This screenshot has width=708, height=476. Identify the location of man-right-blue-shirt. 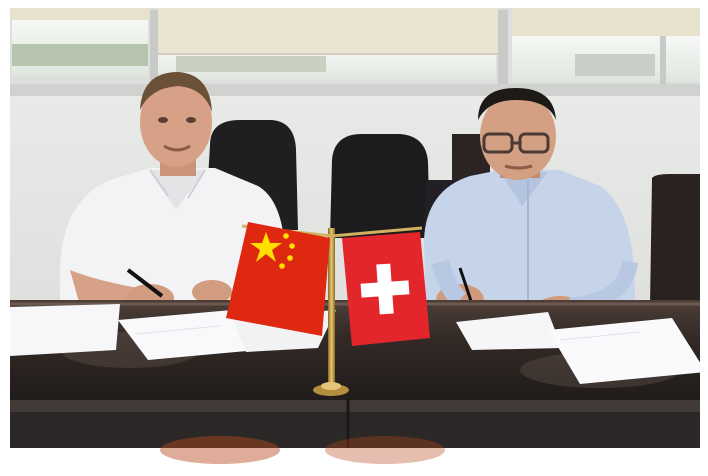
(531, 206).